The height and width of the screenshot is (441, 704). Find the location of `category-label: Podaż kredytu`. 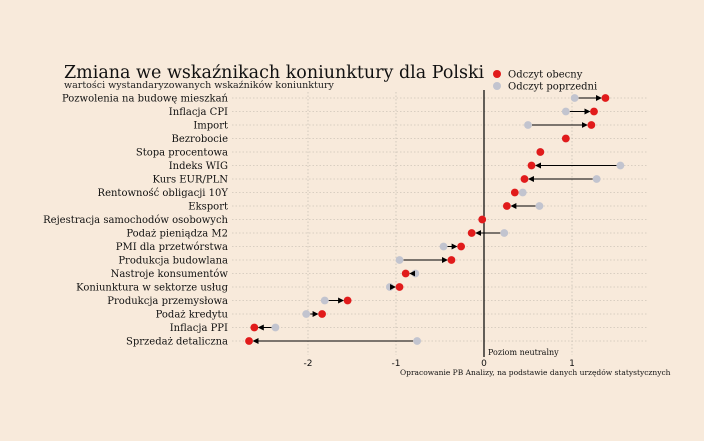

category-label: Podaż kredytu is located at coordinates (192, 315).